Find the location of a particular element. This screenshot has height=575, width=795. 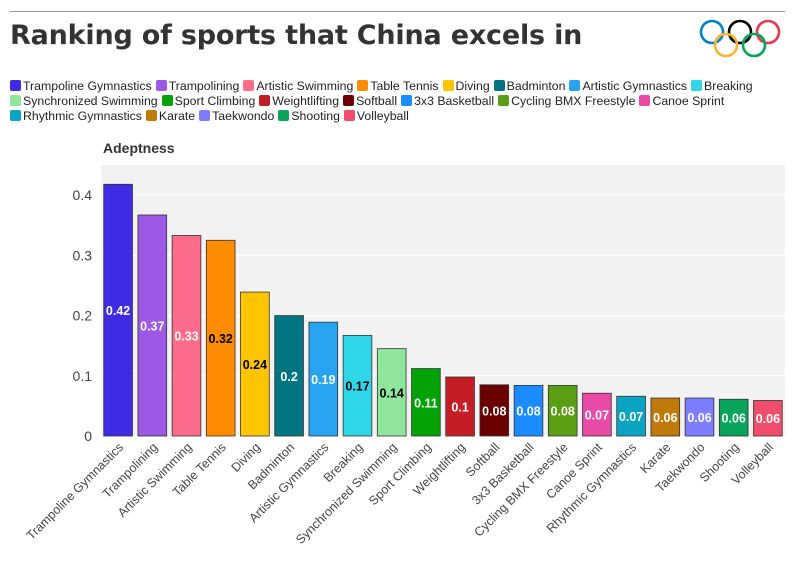

legend-item: Cycling BMX Freestyle is located at coordinates (566, 101).